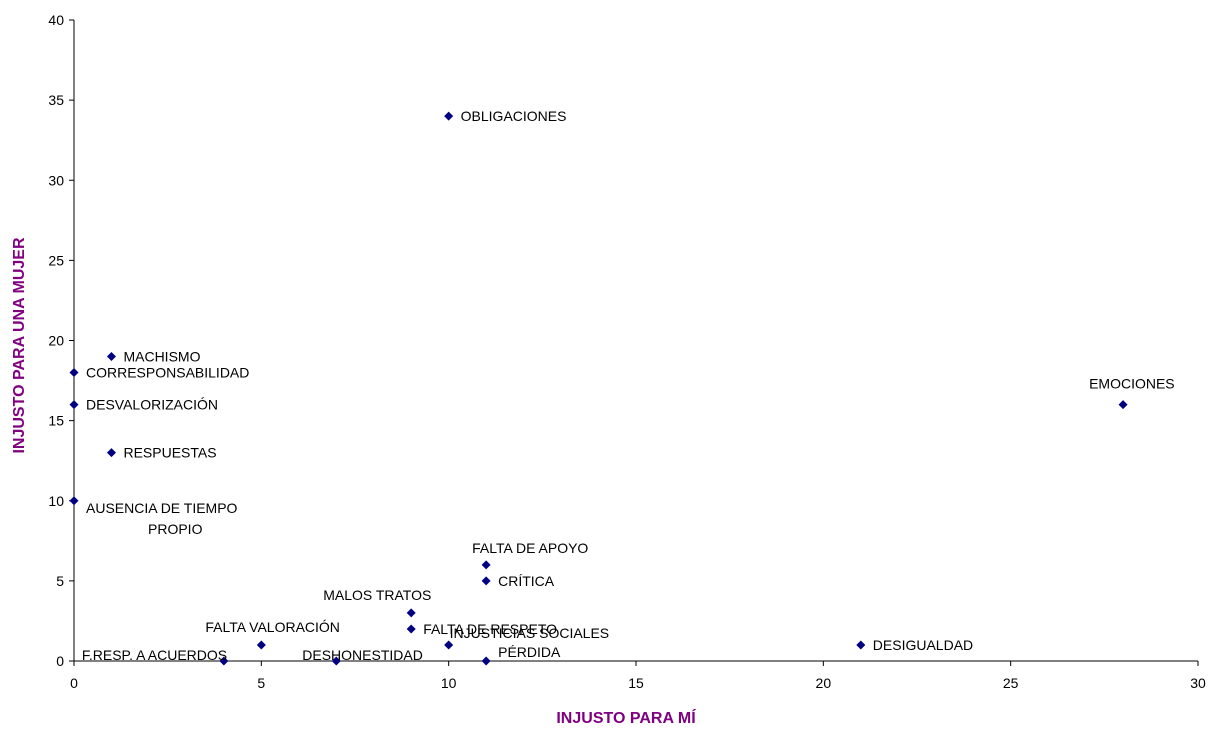 The width and height of the screenshot is (1226, 731). Describe the element at coordinates (526, 581) in the screenshot. I see `point-label: CRÍTICA` at that location.